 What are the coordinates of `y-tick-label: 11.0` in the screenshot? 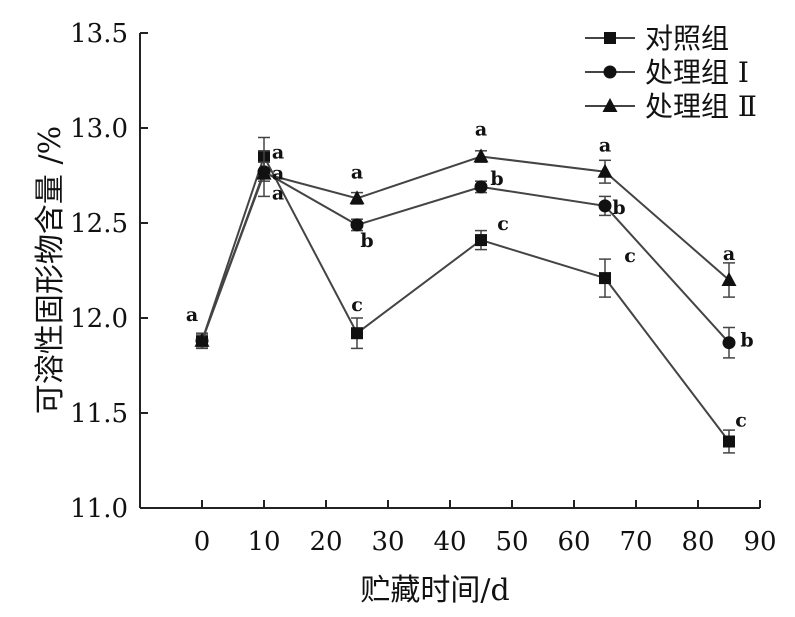 It's located at (99, 509).